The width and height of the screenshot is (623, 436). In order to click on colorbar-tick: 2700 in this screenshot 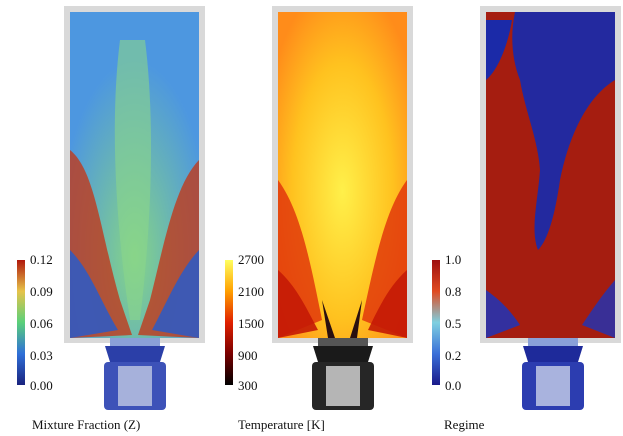, I will do `click(251, 259)`.